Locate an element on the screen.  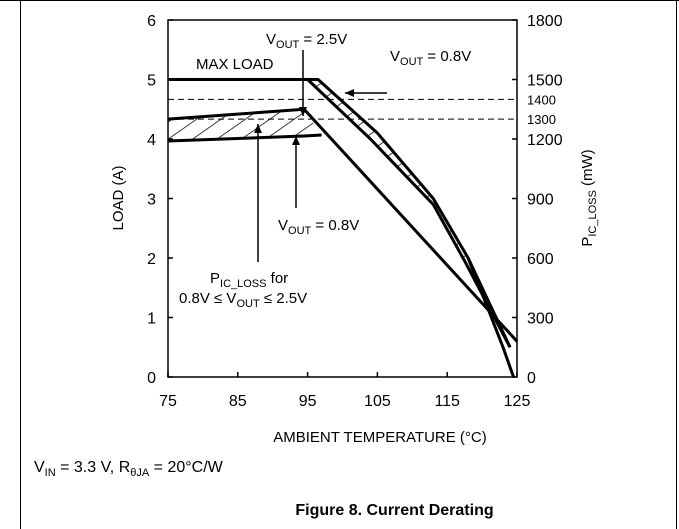
r-value: = 20°C/W is located at coordinates (186, 467).